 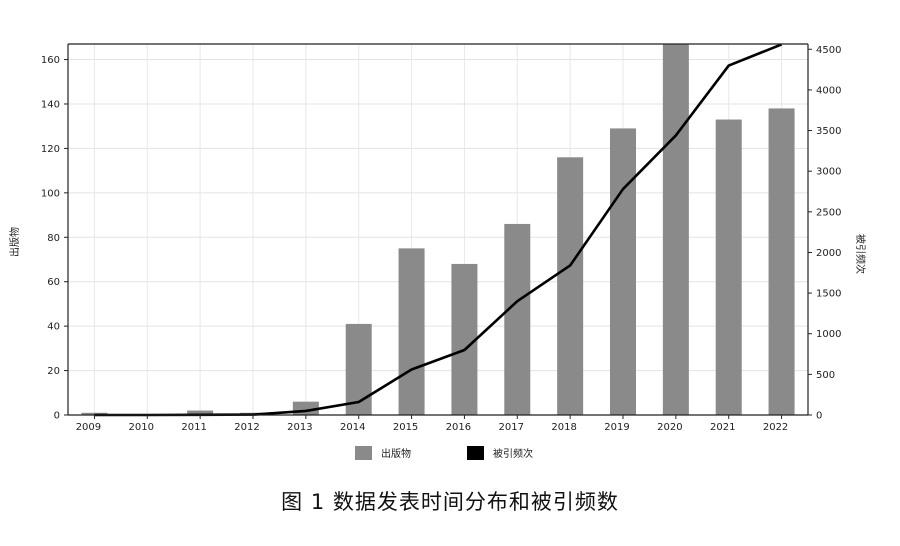 What do you see at coordinates (722, 427) in the screenshot?
I see `x-tick-label-2021: 2021` at bounding box center [722, 427].